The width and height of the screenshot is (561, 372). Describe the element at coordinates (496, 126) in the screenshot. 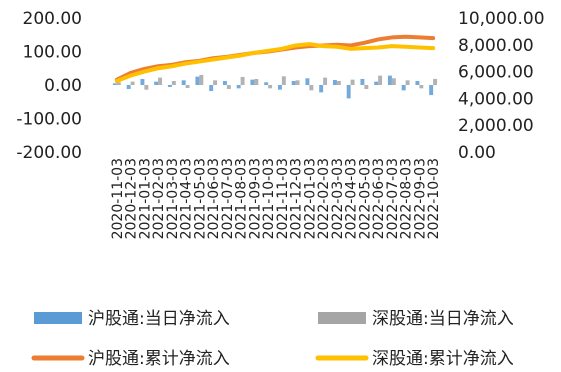

I see `right-axis-tick: 2,000.00` at that location.